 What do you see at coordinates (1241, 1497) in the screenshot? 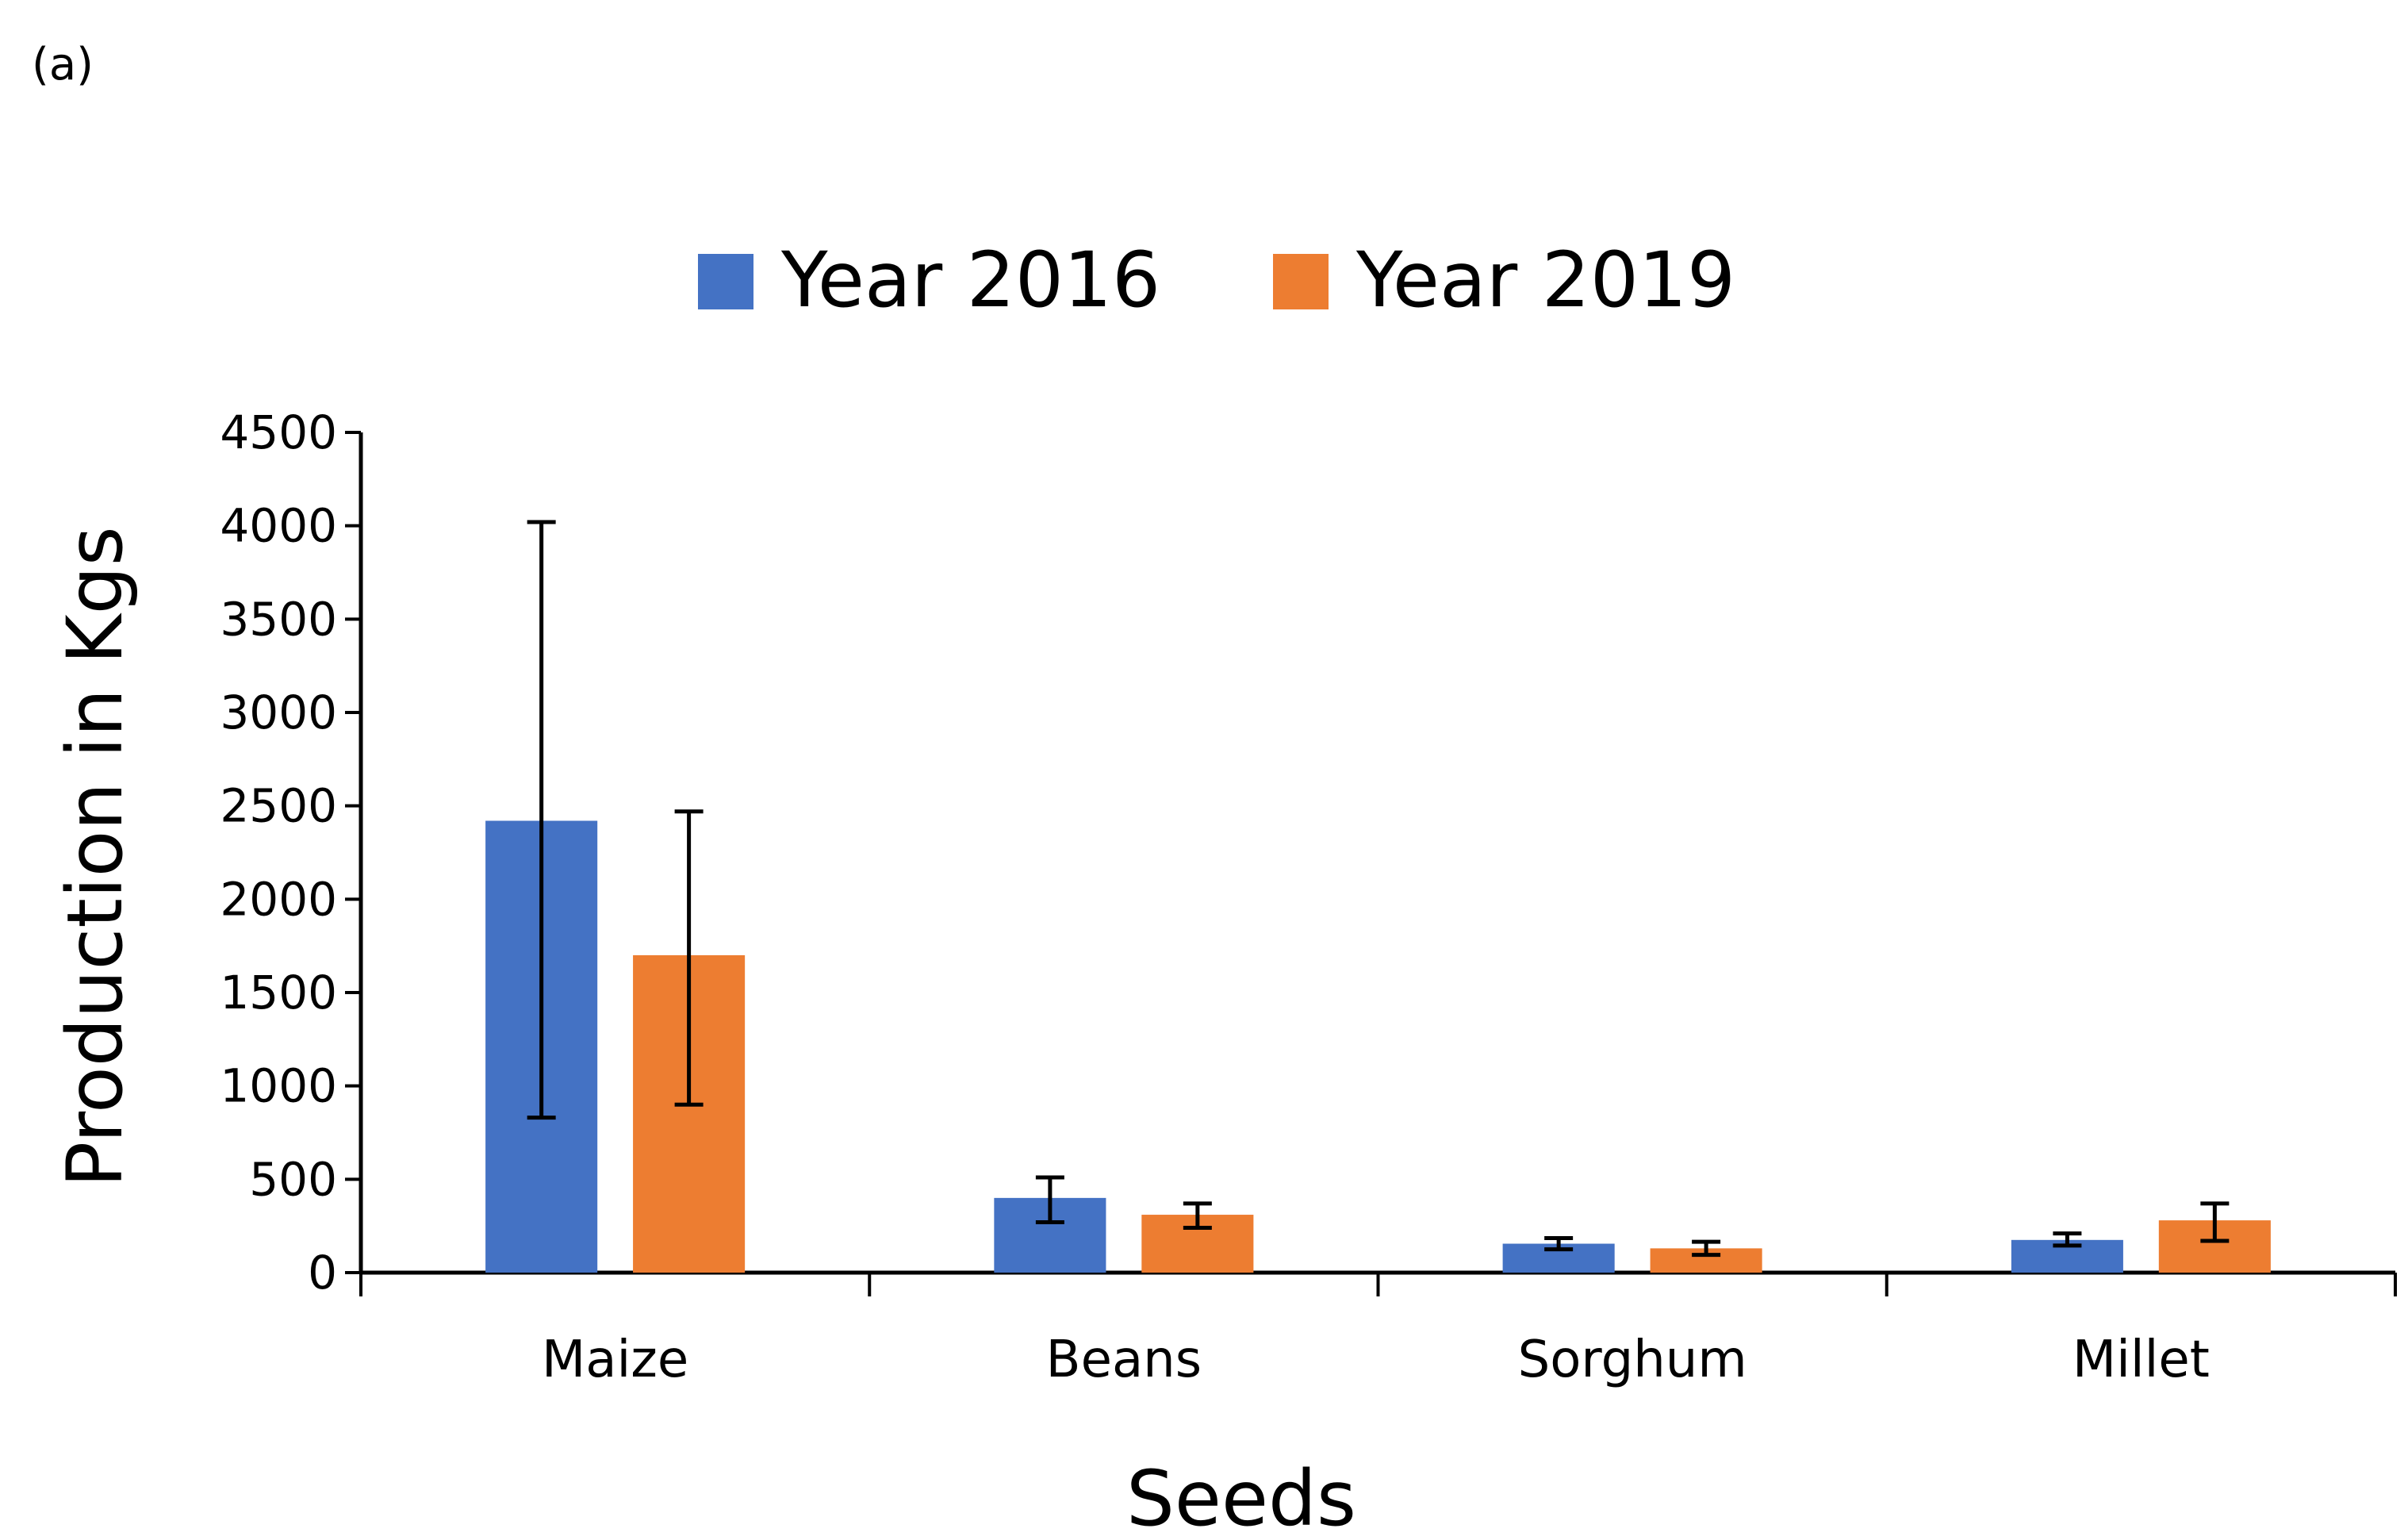
I see `x-axis-title: Seeds` at bounding box center [1241, 1497].